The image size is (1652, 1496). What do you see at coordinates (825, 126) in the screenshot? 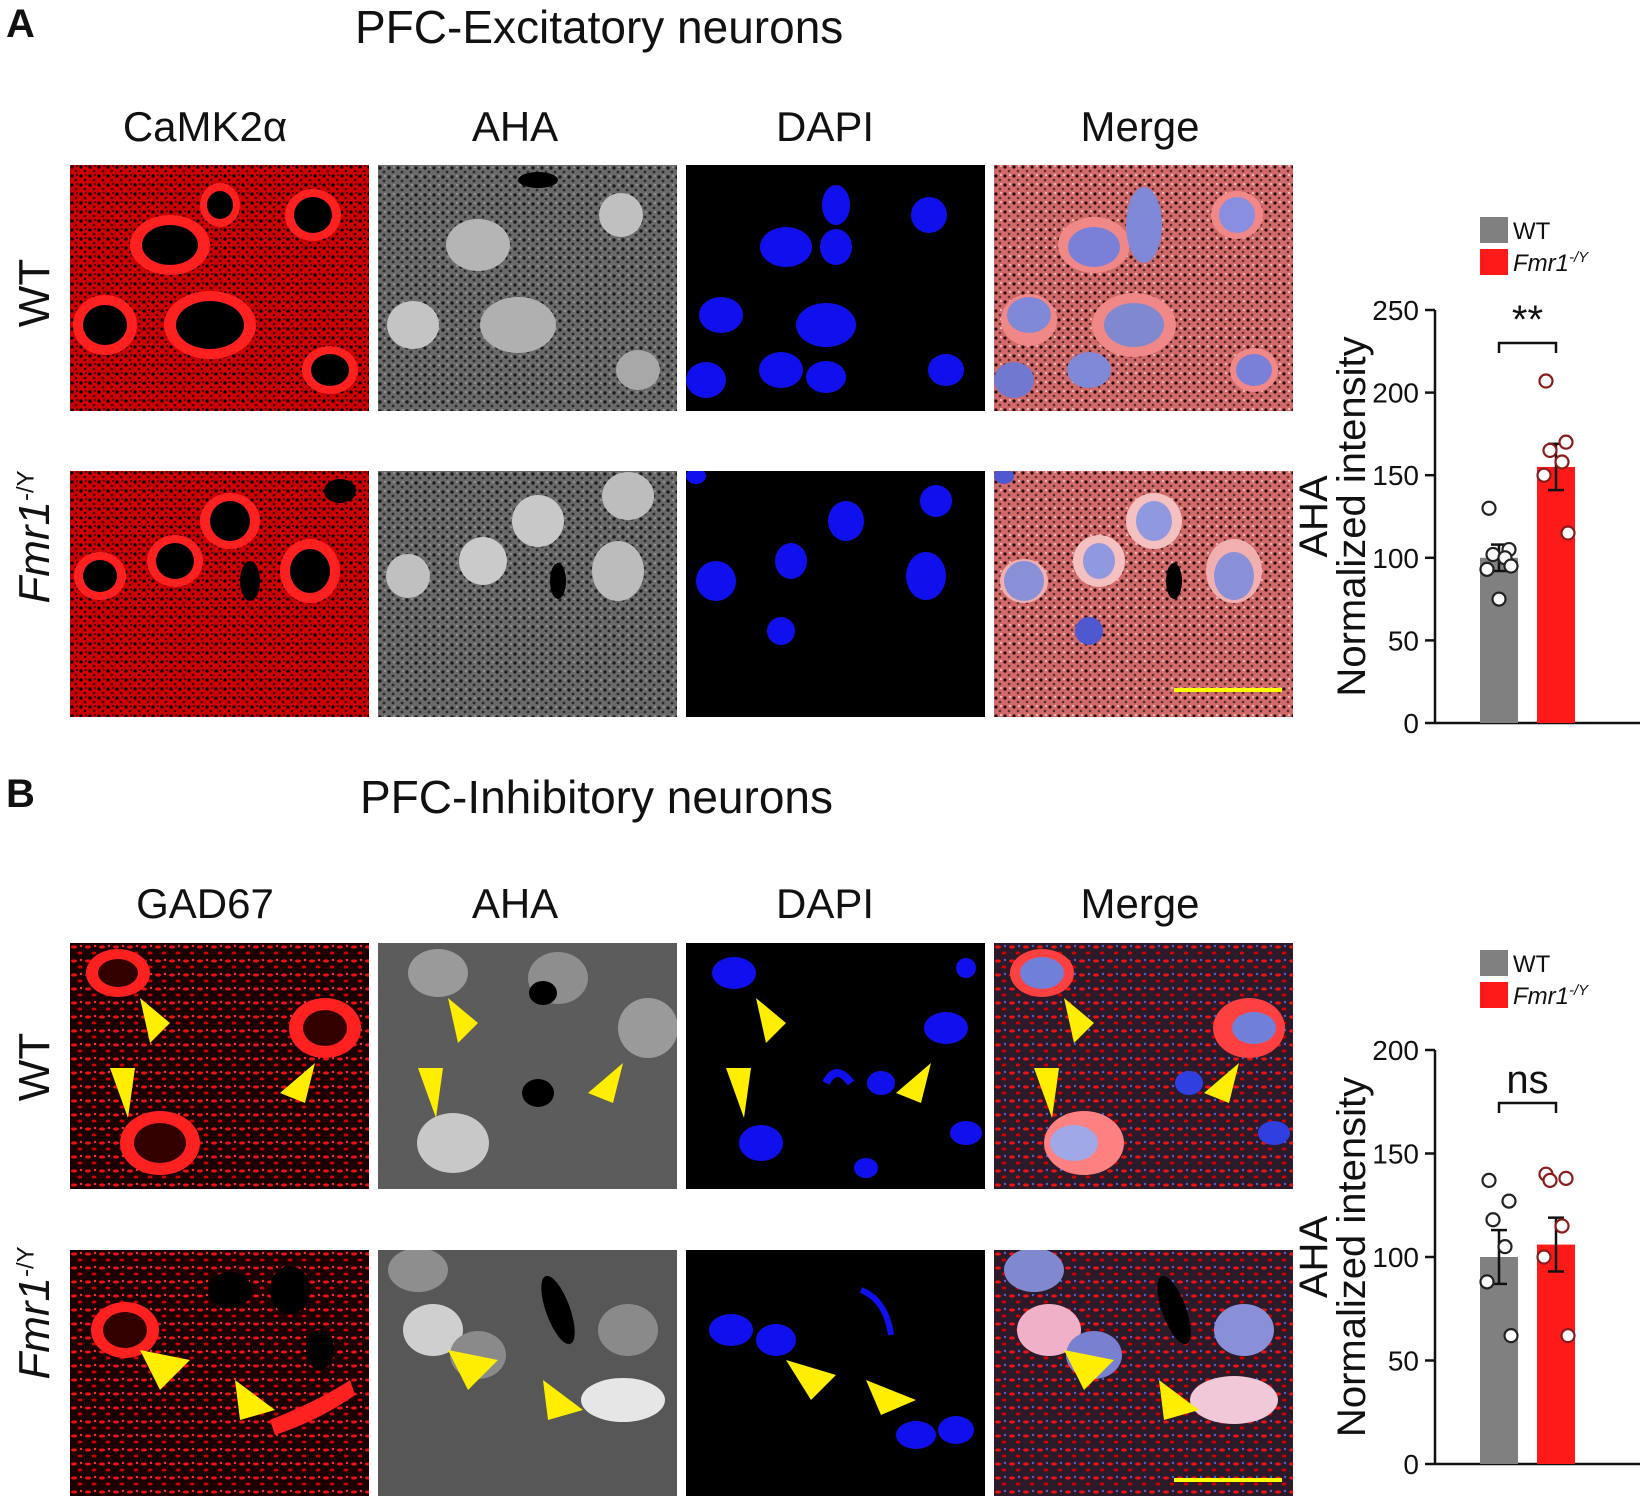
I see `col-label-a-3: DAPI` at bounding box center [825, 126].